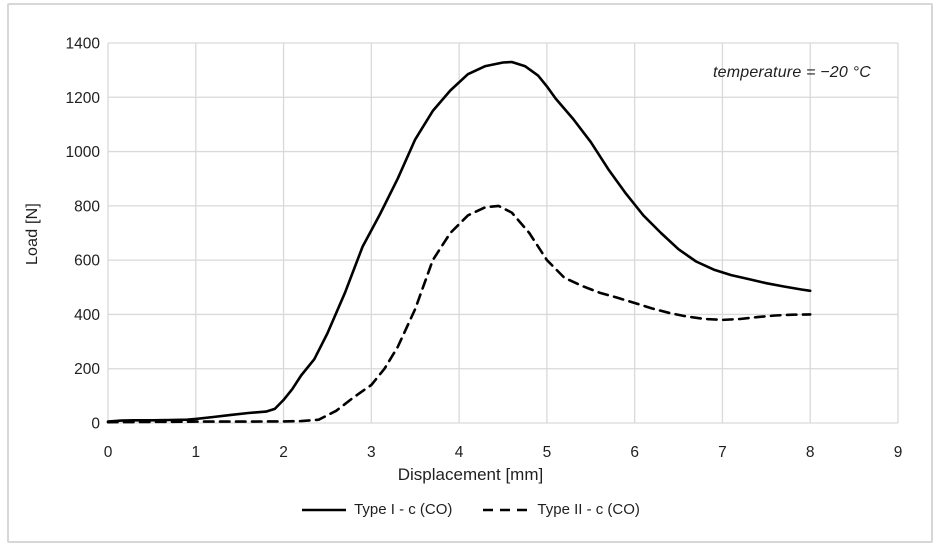 Image resolution: width=941 pixels, height=552 pixels. I want to click on annotation-temperature: temperature = −20 °C, so click(791, 72).